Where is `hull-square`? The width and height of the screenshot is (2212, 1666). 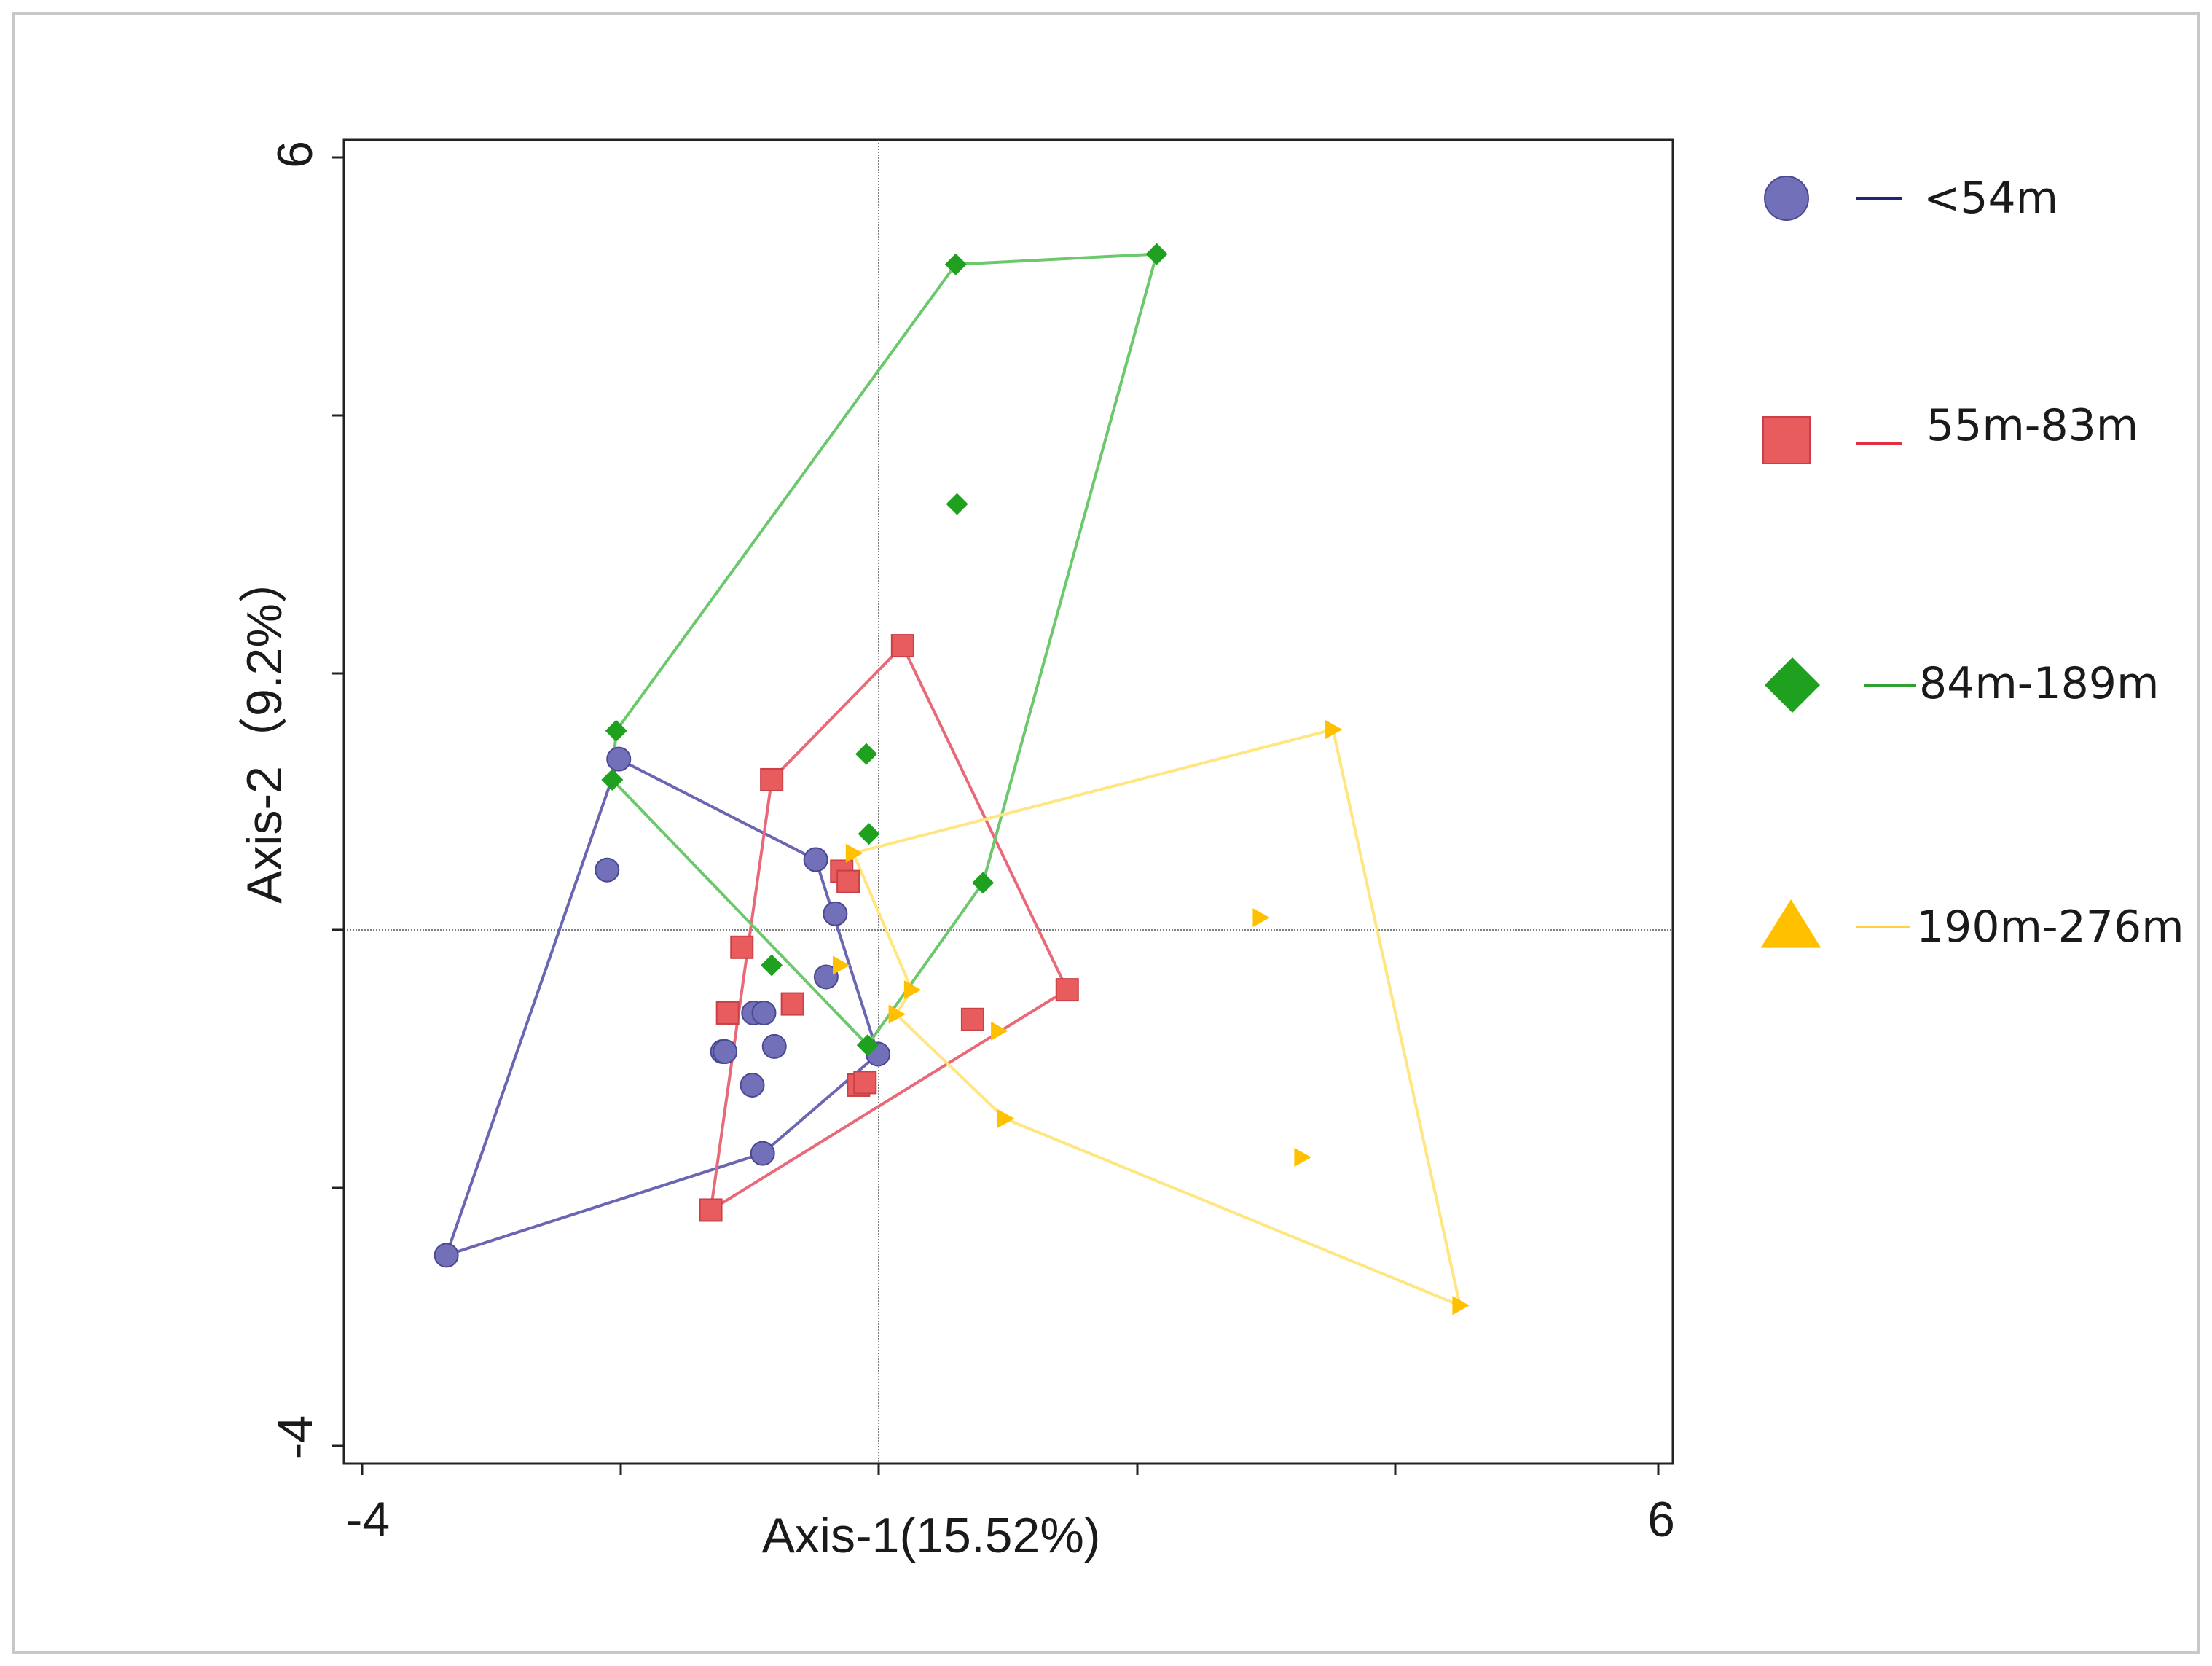
hull-square is located at coordinates (889, 928).